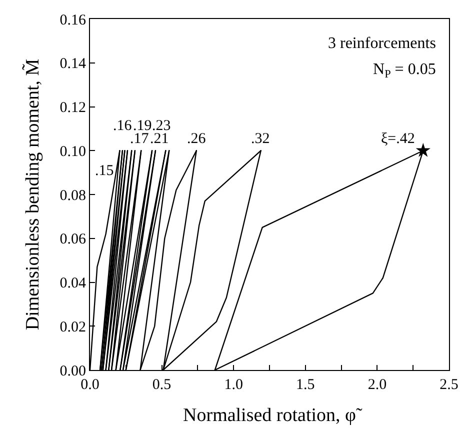  What do you see at coordinates (305, 385) in the screenshot?
I see `x-tick-label: 1.5` at bounding box center [305, 385].